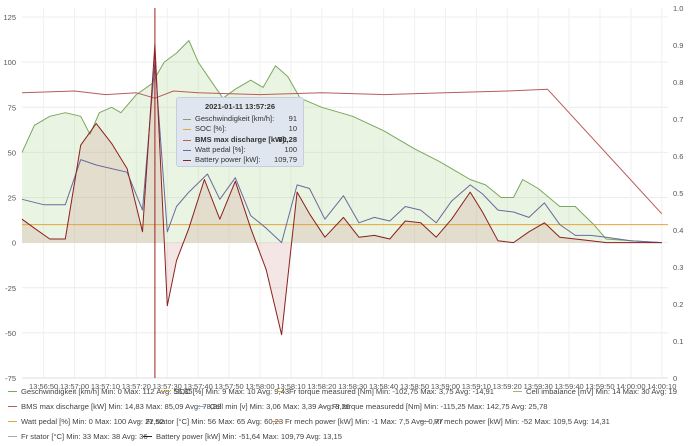 The image size is (690, 446). What do you see at coordinates (10, 333) in the screenshot?
I see `y-left-tick-label: -50` at bounding box center [10, 333].